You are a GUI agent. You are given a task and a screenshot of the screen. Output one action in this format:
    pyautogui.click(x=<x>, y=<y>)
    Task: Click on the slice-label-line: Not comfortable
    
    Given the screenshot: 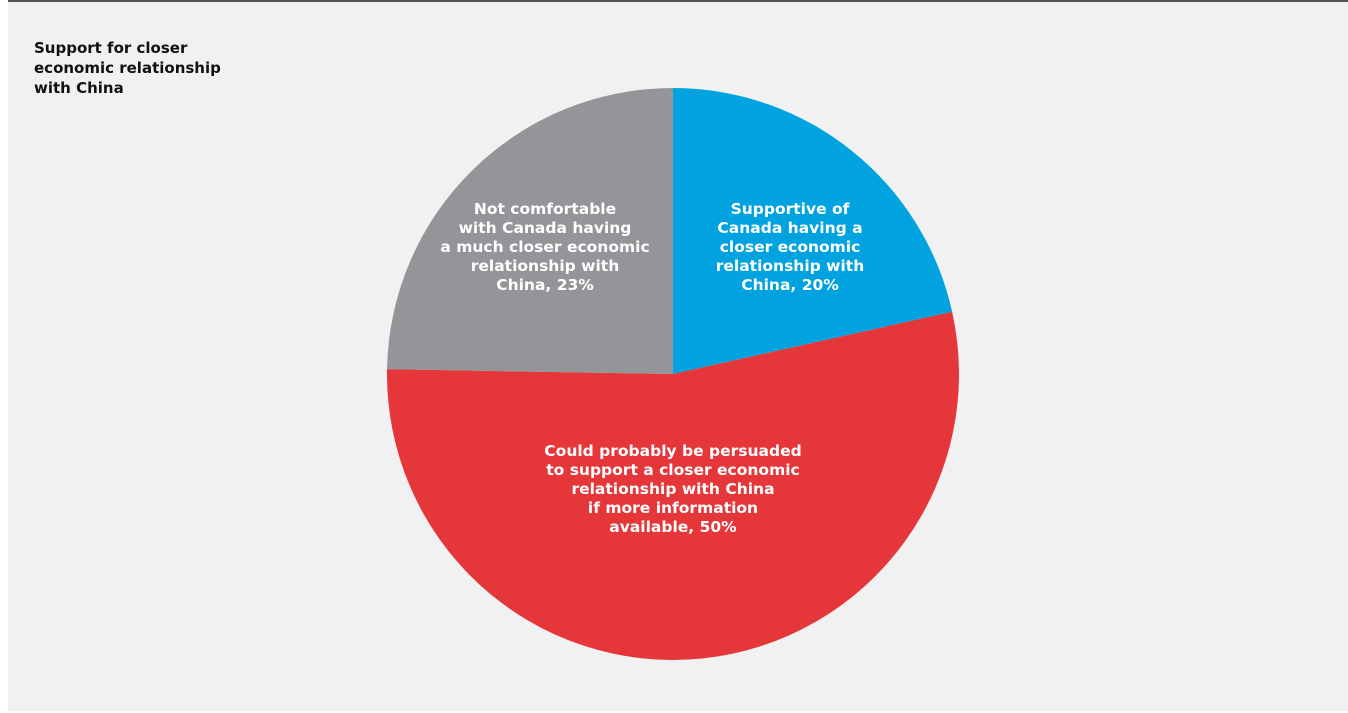 What is the action you would take?
    pyautogui.click(x=545, y=209)
    